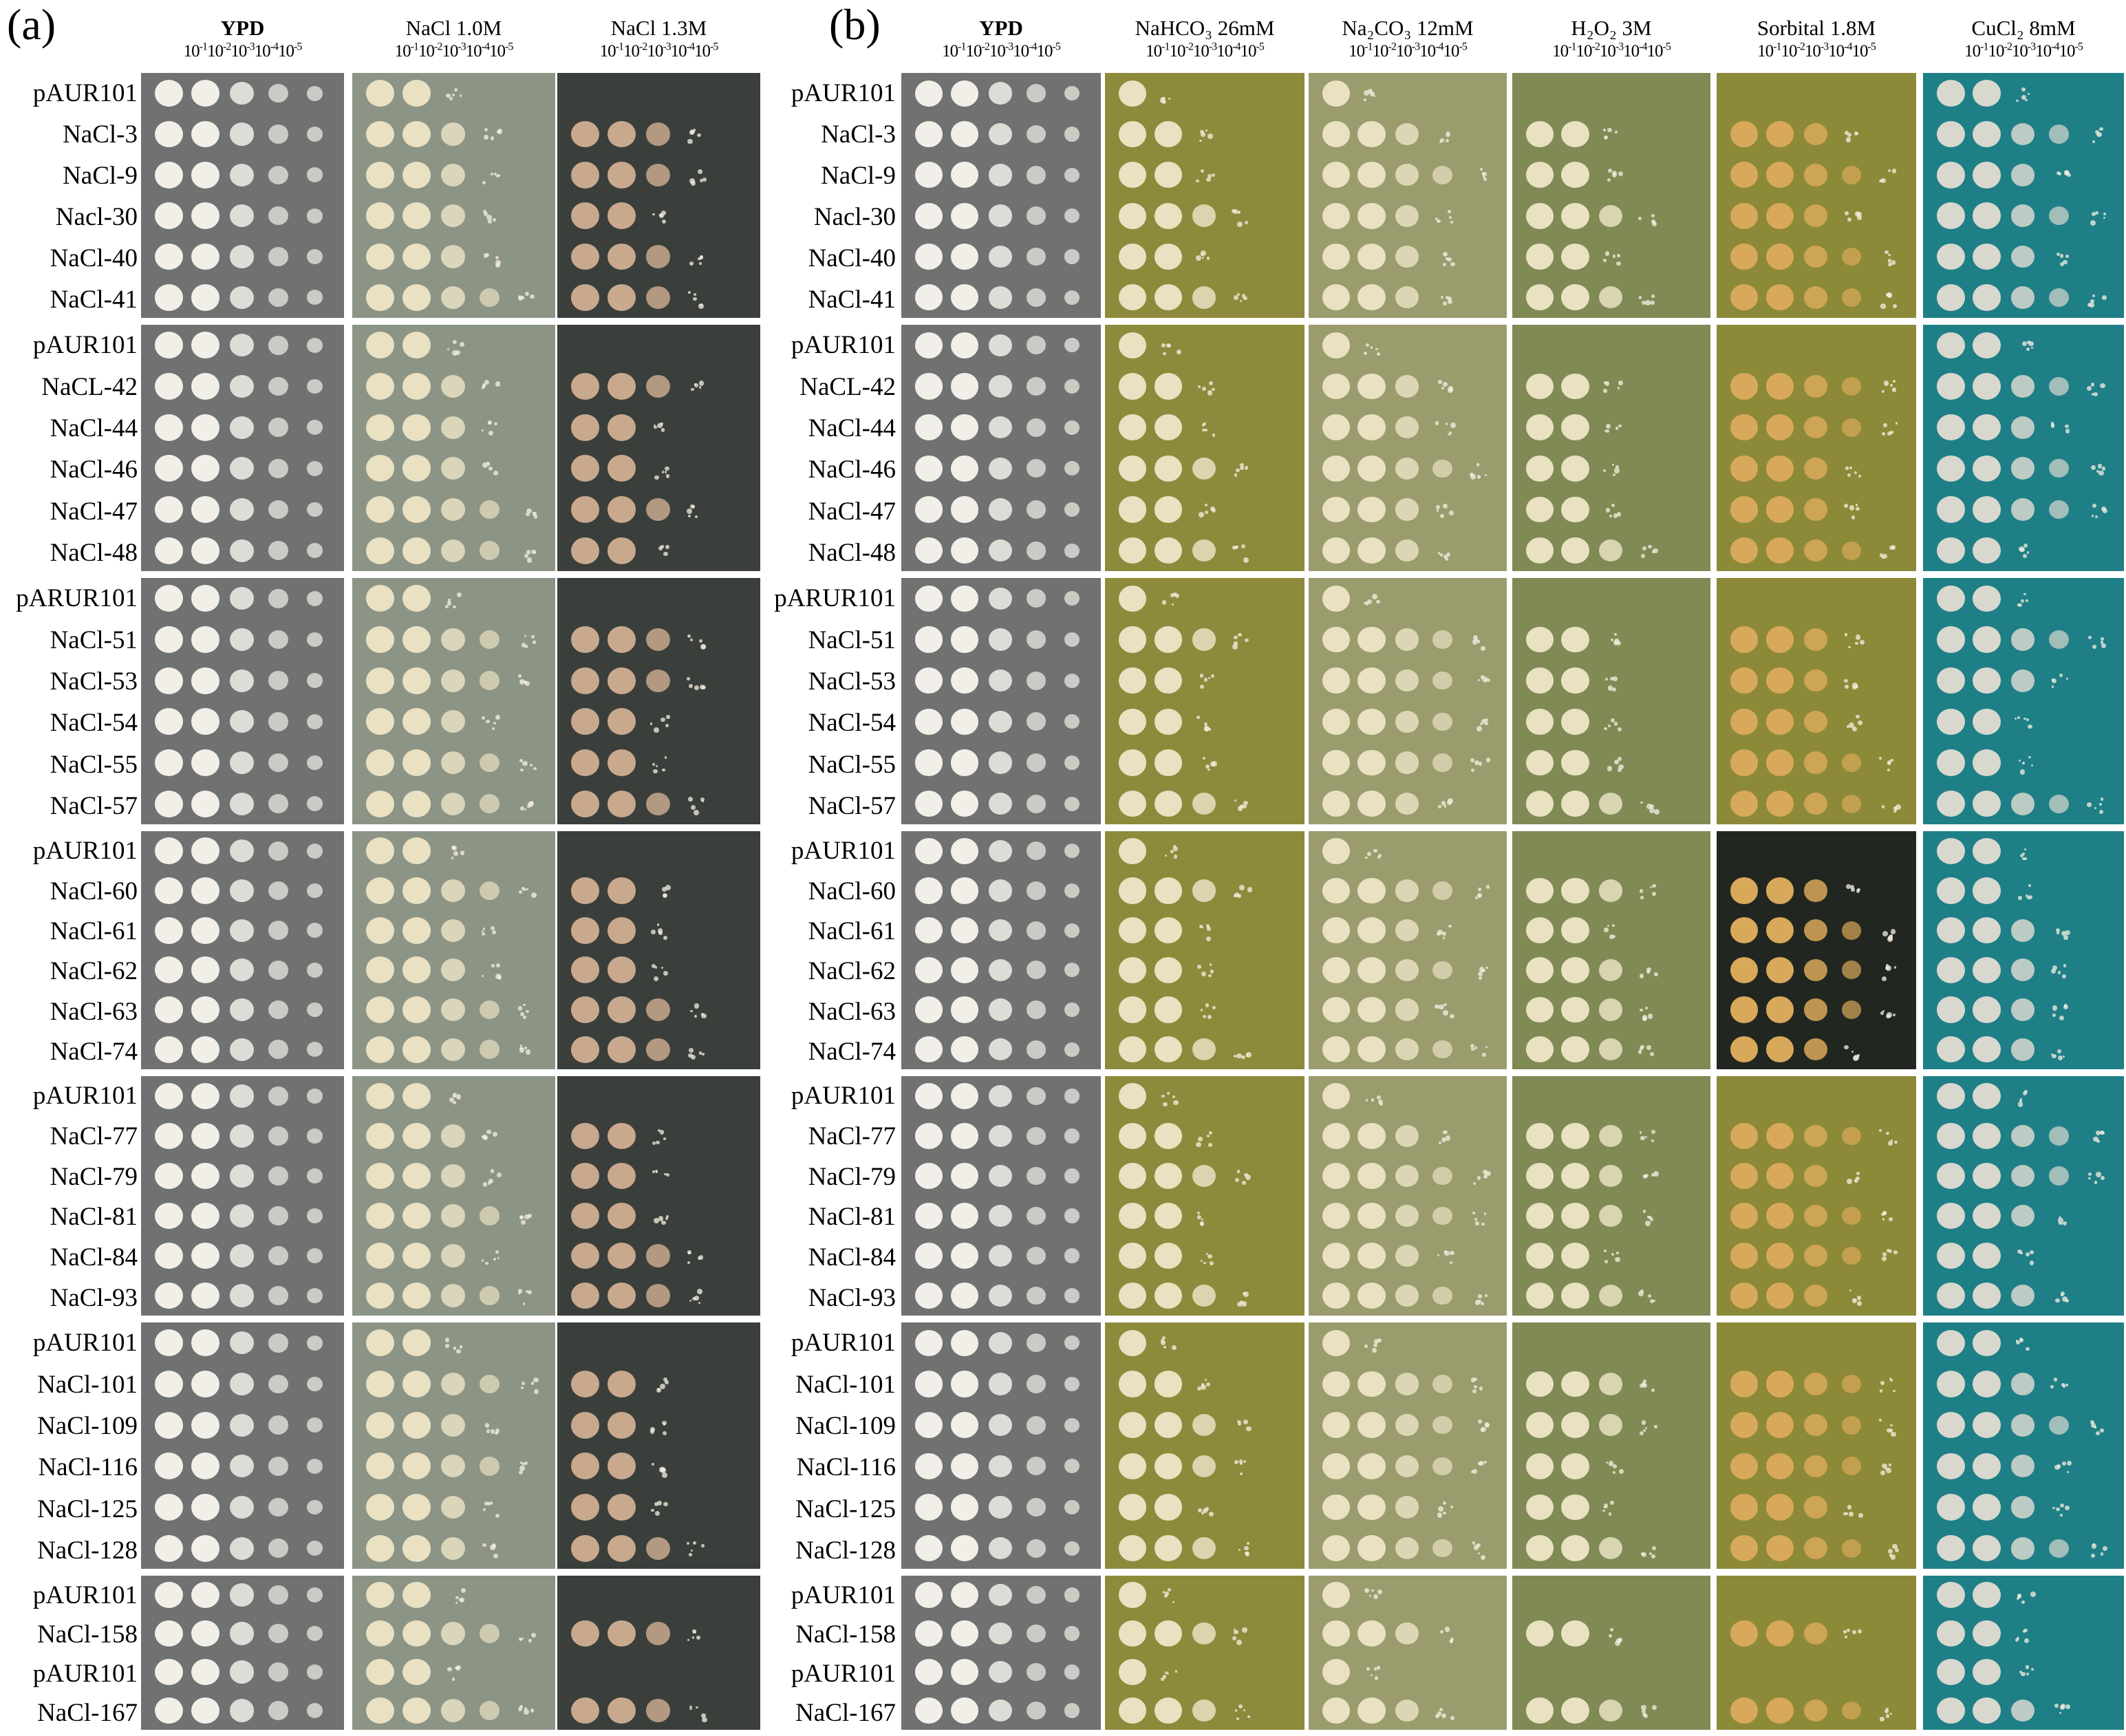 This screenshot has width=2126, height=1736. Describe the element at coordinates (1204, 51) in the screenshot. I see `dilution-series-label: 10-110-210-310-410-5` at that location.